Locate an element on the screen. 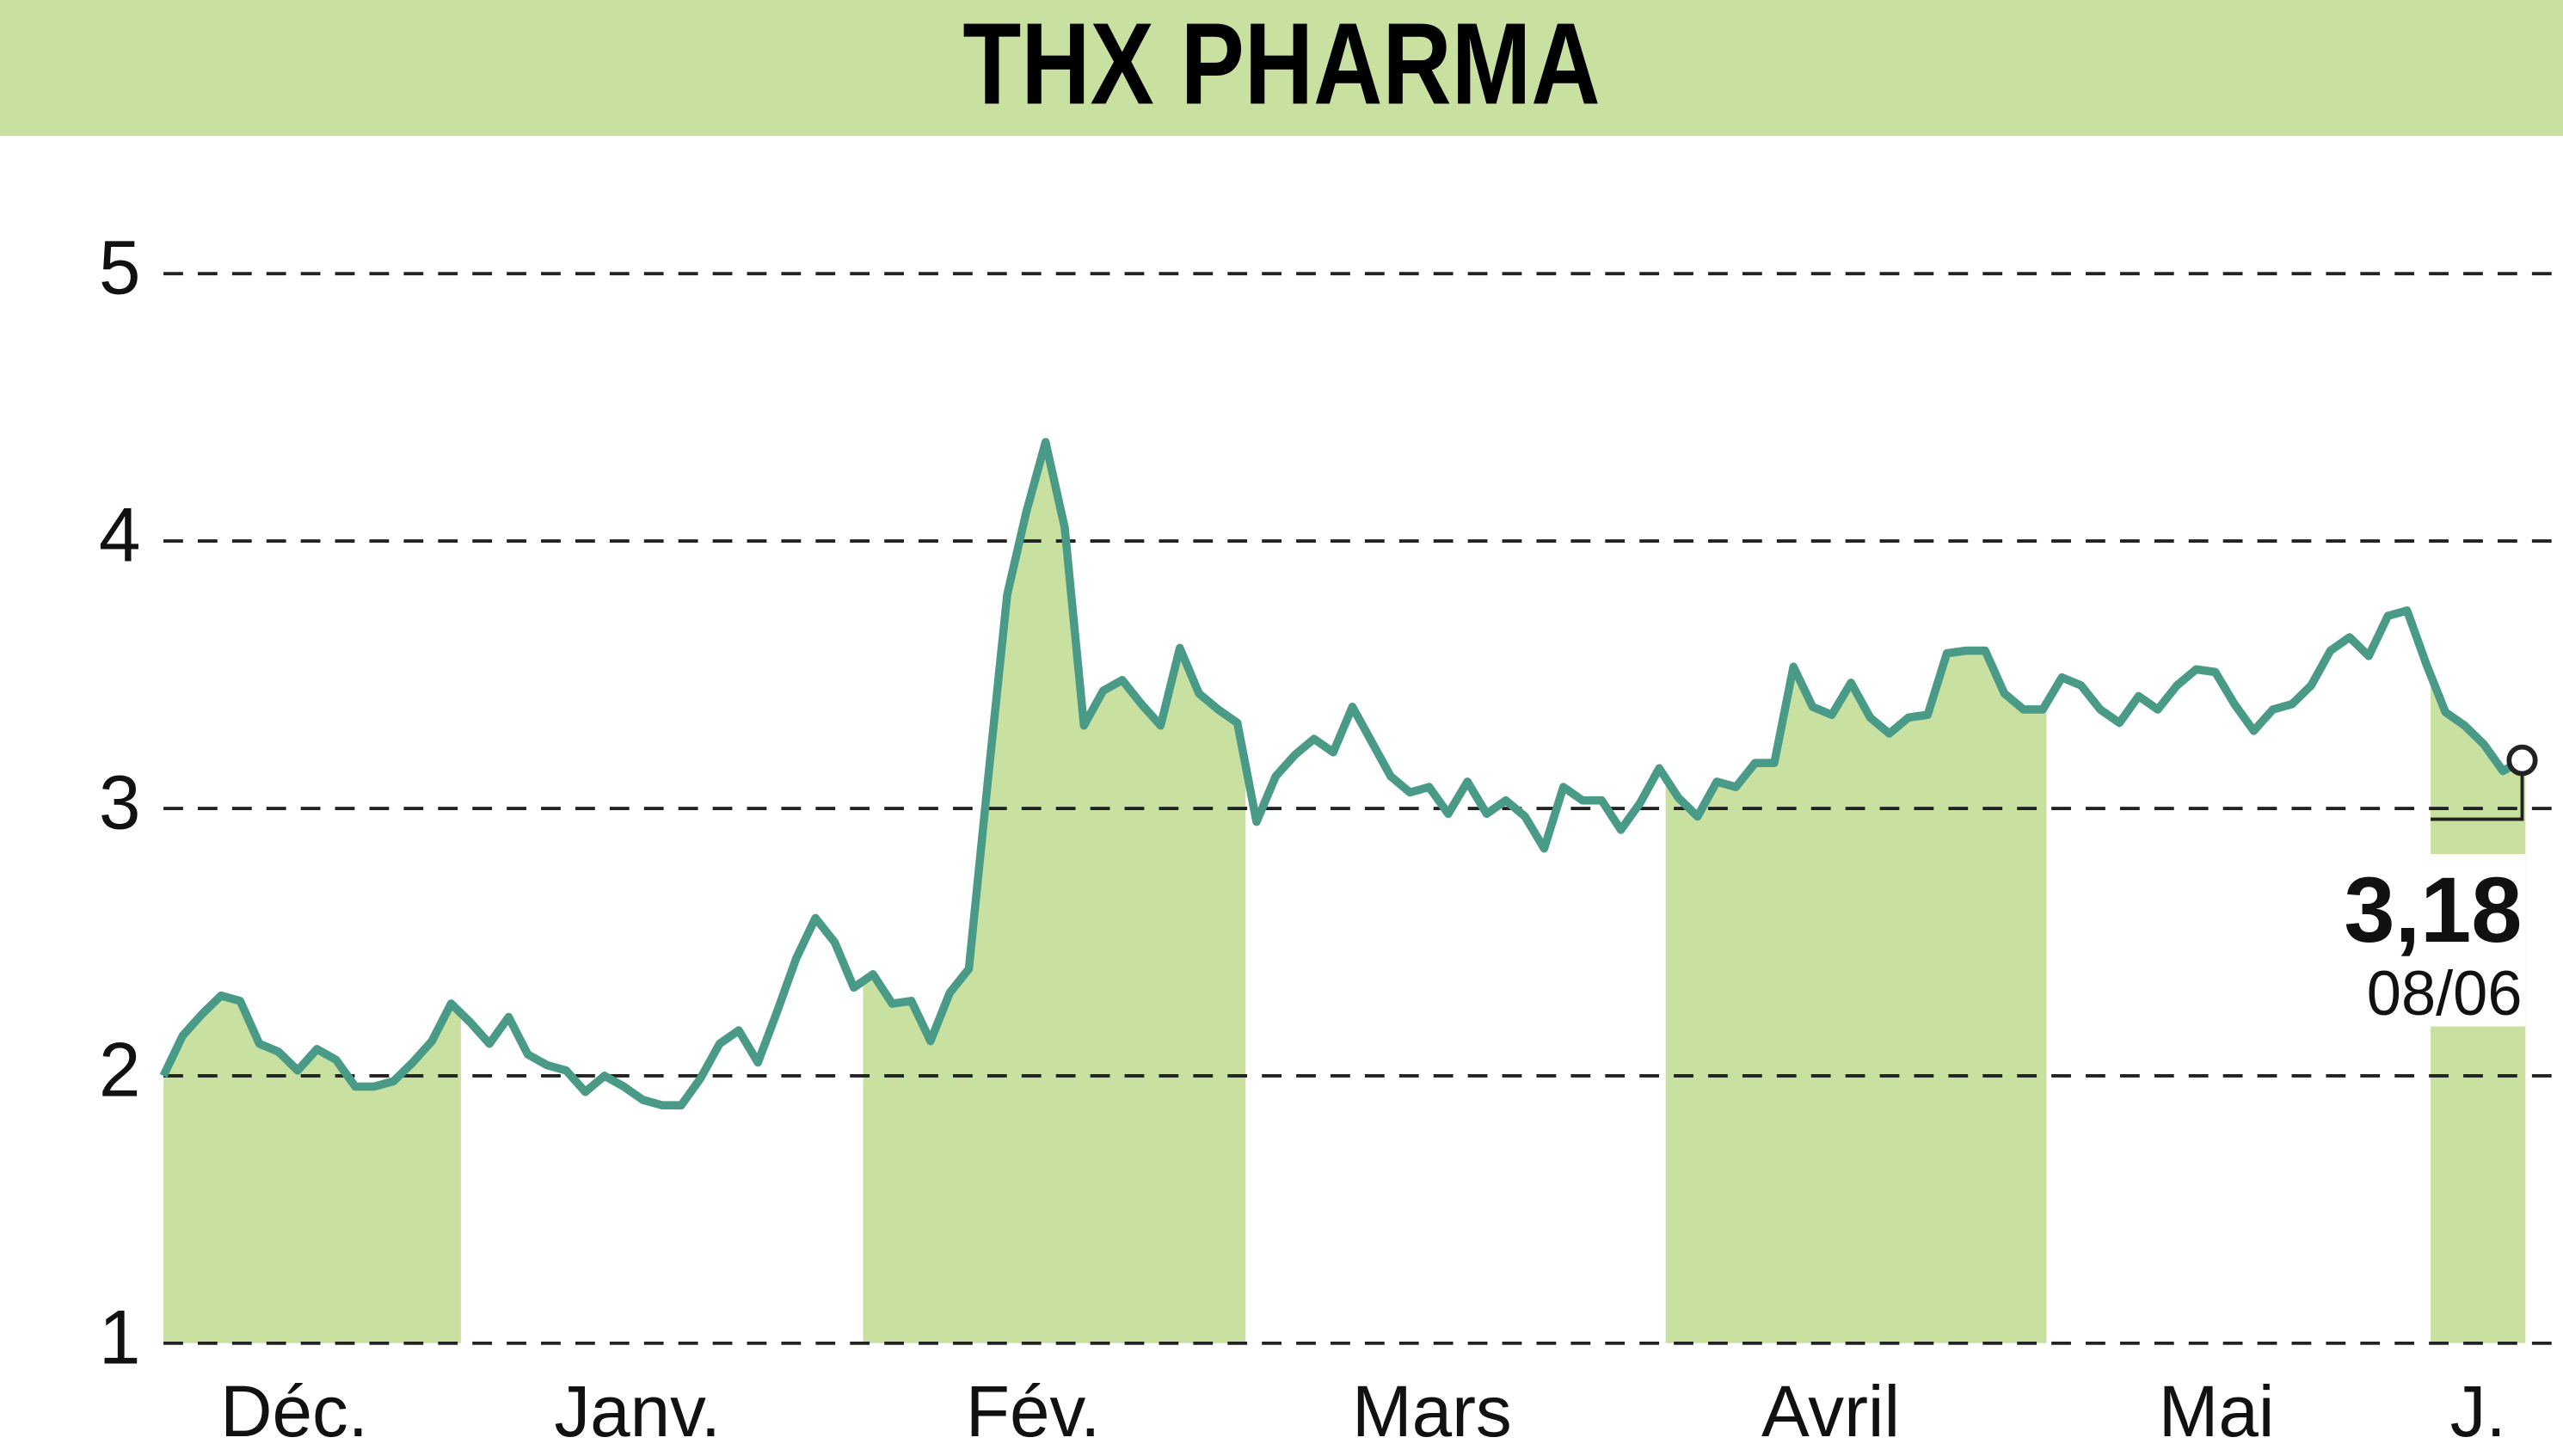 This screenshot has height=1456, width=2563. x-tick-label: Fév. is located at coordinates (1033, 1411).